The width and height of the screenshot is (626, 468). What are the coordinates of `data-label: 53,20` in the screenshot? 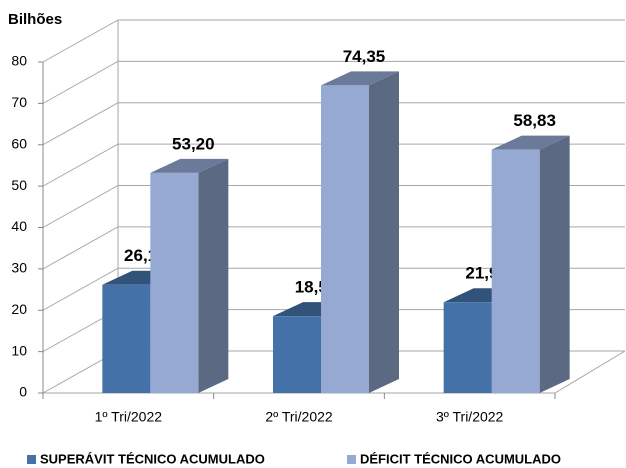 It's located at (193, 143).